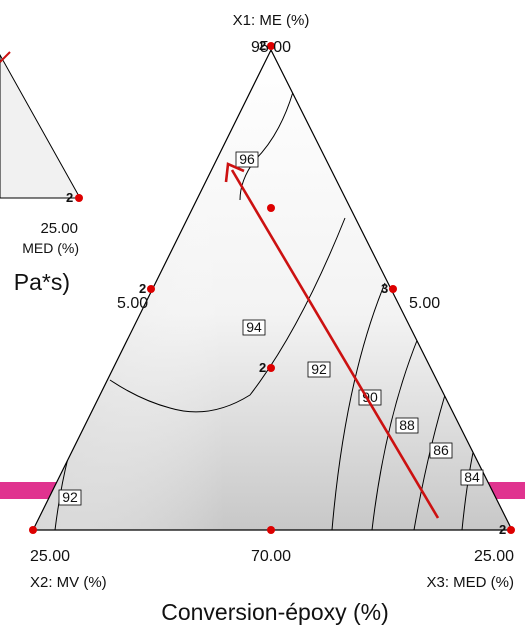 The image size is (525, 630). Describe the element at coordinates (42, 282) in the screenshot. I see `partial-title-fragment: Pa*s)` at that location.